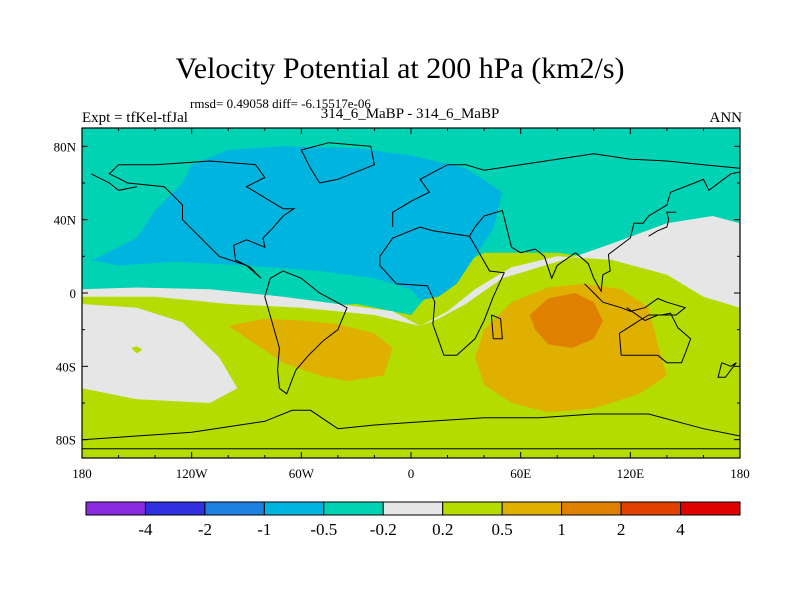  Describe the element at coordinates (400, 68) in the screenshot. I see `chart-title: Velocity Potential at 200 hPa (km2/s)` at that location.